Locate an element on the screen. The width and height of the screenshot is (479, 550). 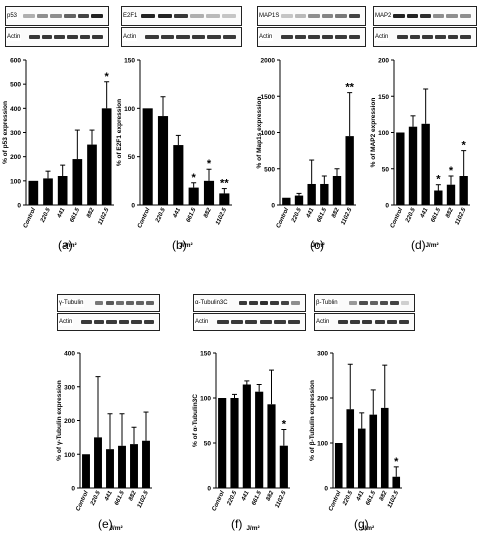
y-tick-label: 300 is located at coordinates (15, 133).